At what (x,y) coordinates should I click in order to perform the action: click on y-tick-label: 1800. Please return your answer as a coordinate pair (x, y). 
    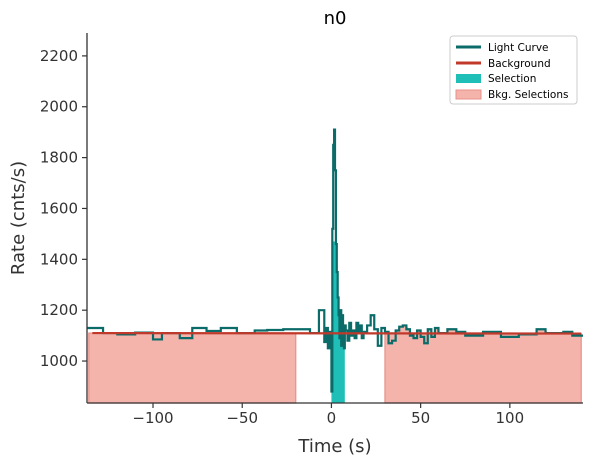
    Looking at the image, I should click on (59, 158).